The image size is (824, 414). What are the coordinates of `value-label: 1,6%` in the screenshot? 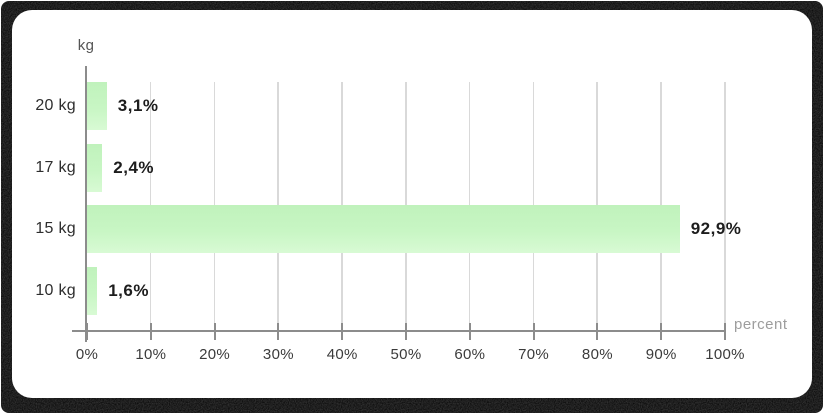 It's located at (128, 291).